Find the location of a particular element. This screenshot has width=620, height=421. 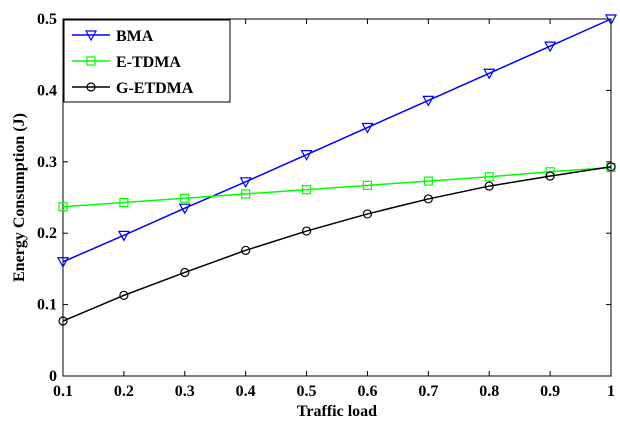

legend-item: G-ETDMA is located at coordinates (133, 88).